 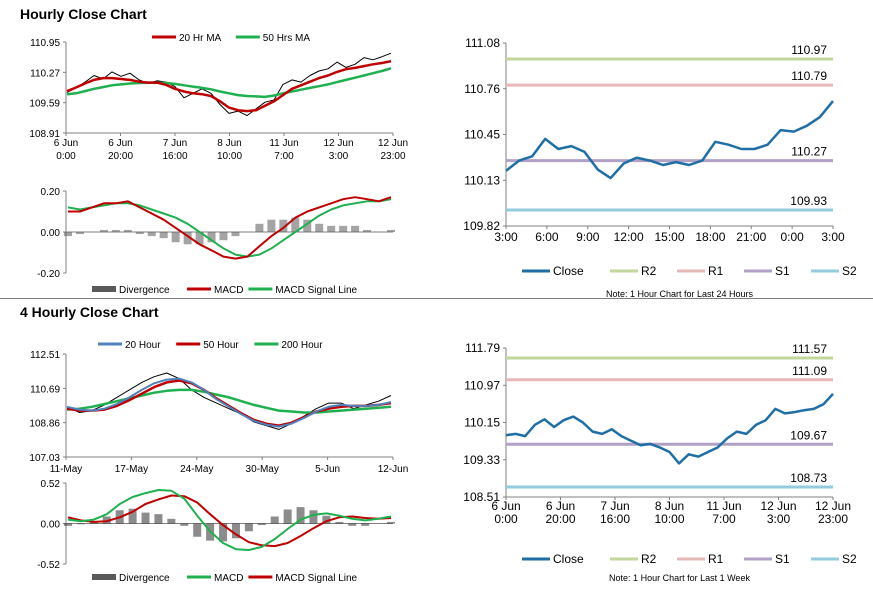 I want to click on hourly-close-line, so click(x=229, y=84).